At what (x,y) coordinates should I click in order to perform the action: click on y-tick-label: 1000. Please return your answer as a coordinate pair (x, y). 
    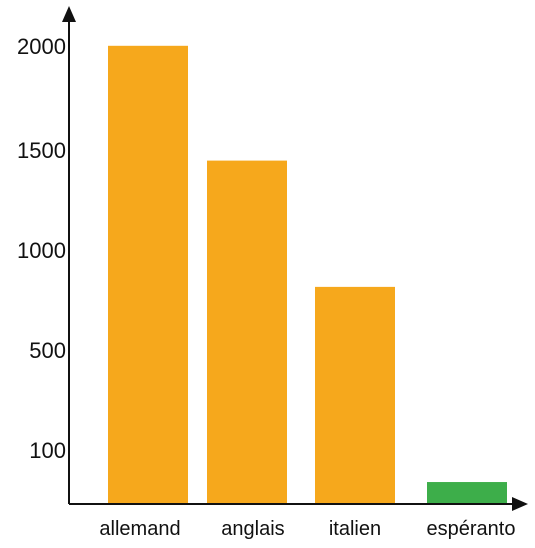
    Looking at the image, I should click on (41, 250).